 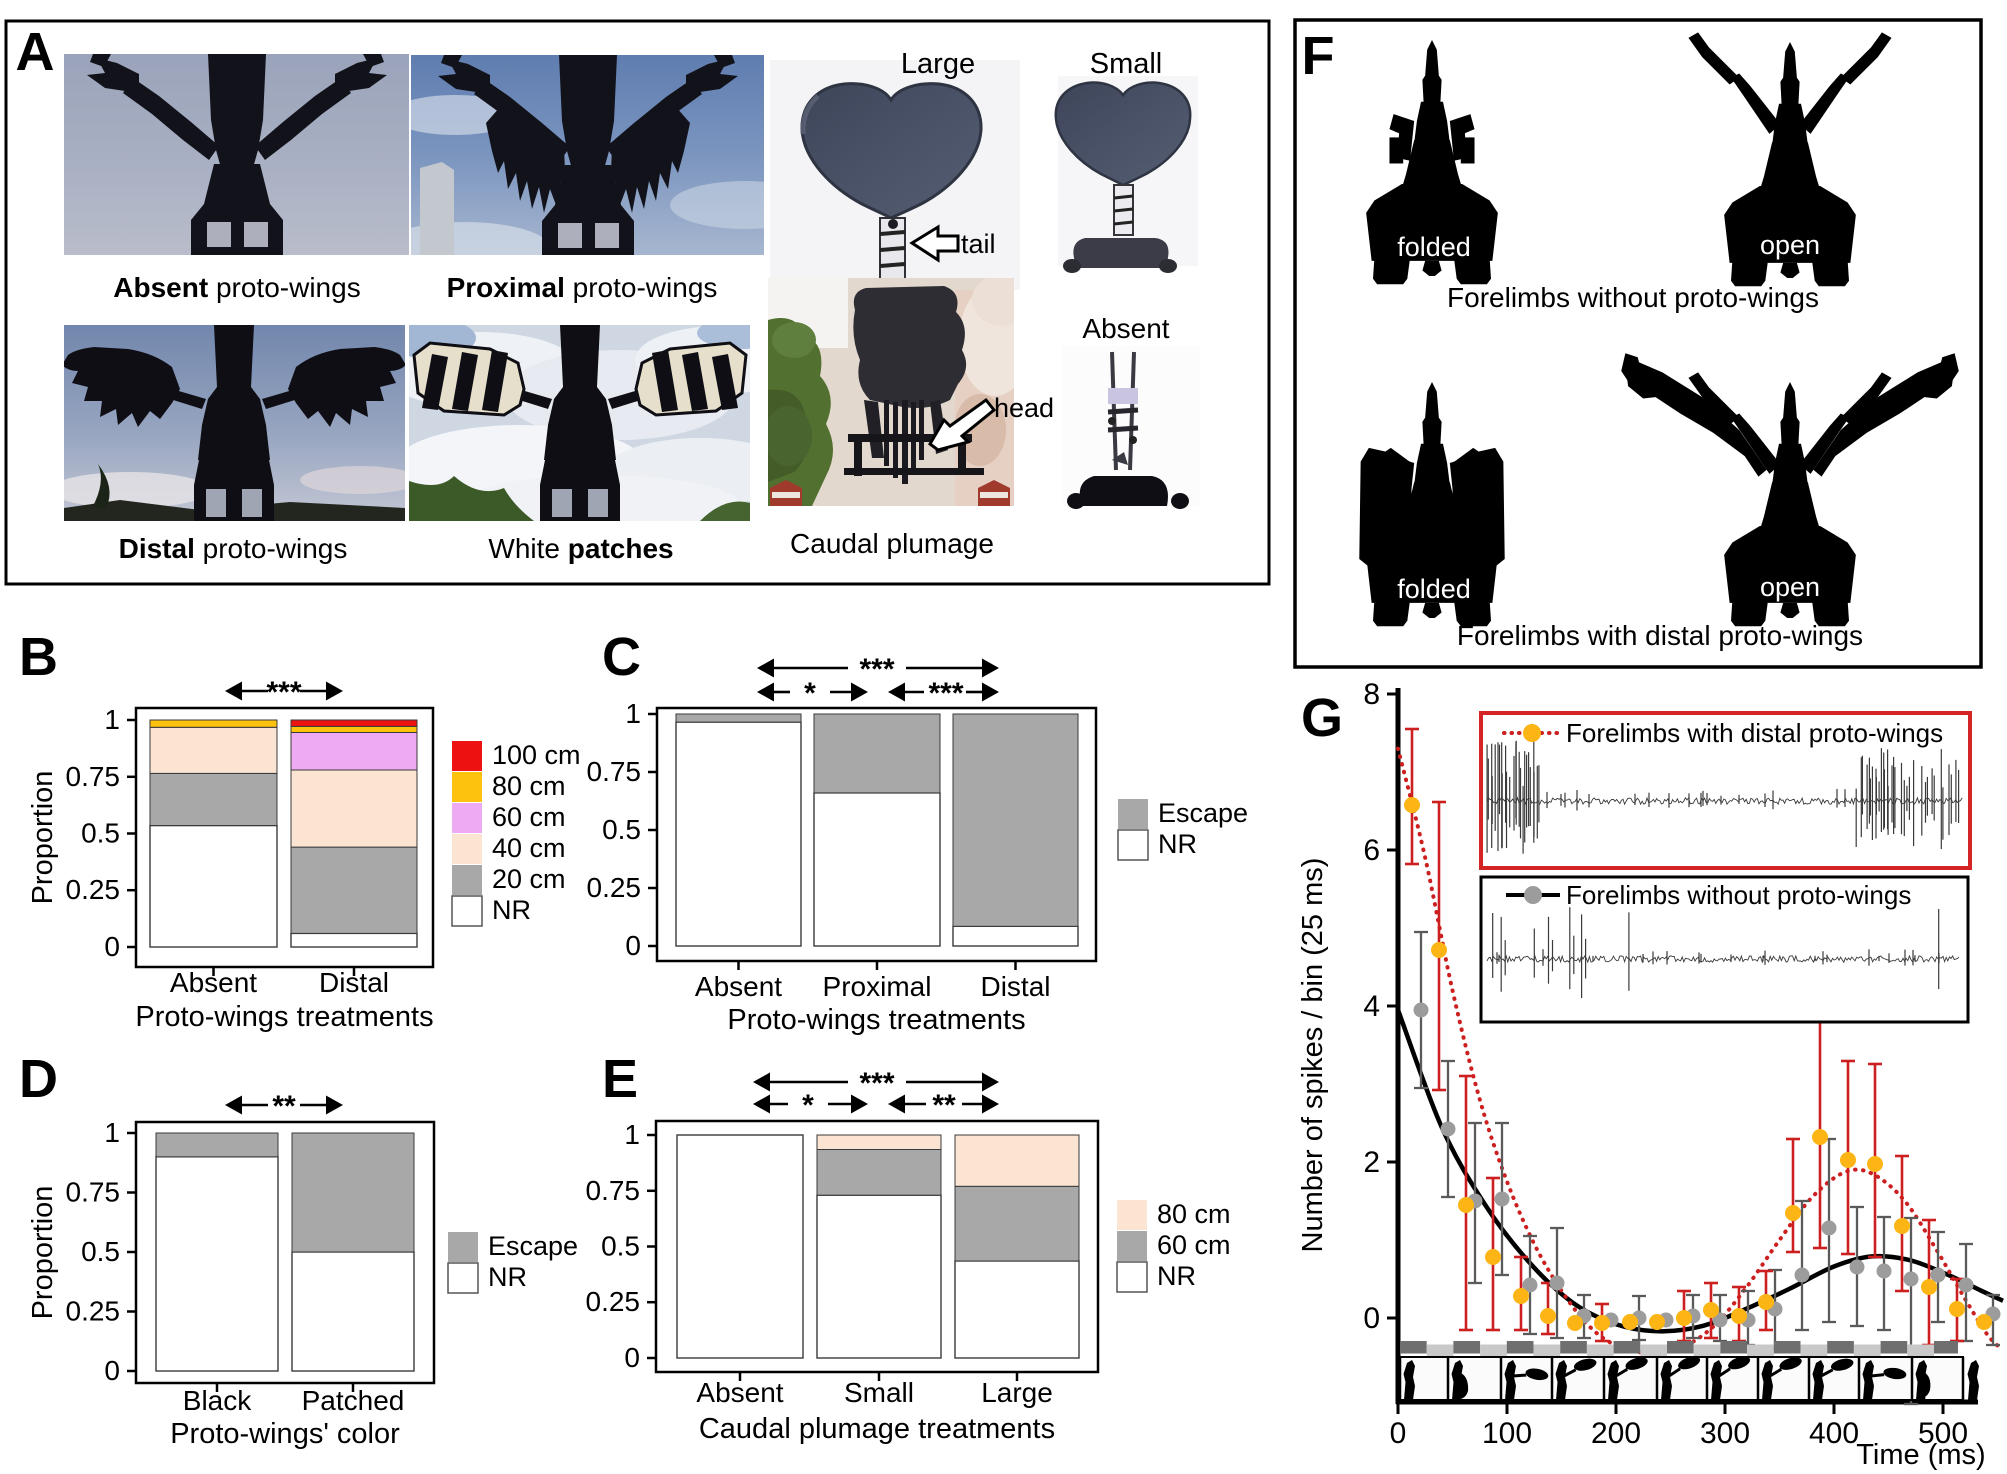 What do you see at coordinates (1318, 56) in the screenshot?
I see `svg-text: F` at bounding box center [1318, 56].